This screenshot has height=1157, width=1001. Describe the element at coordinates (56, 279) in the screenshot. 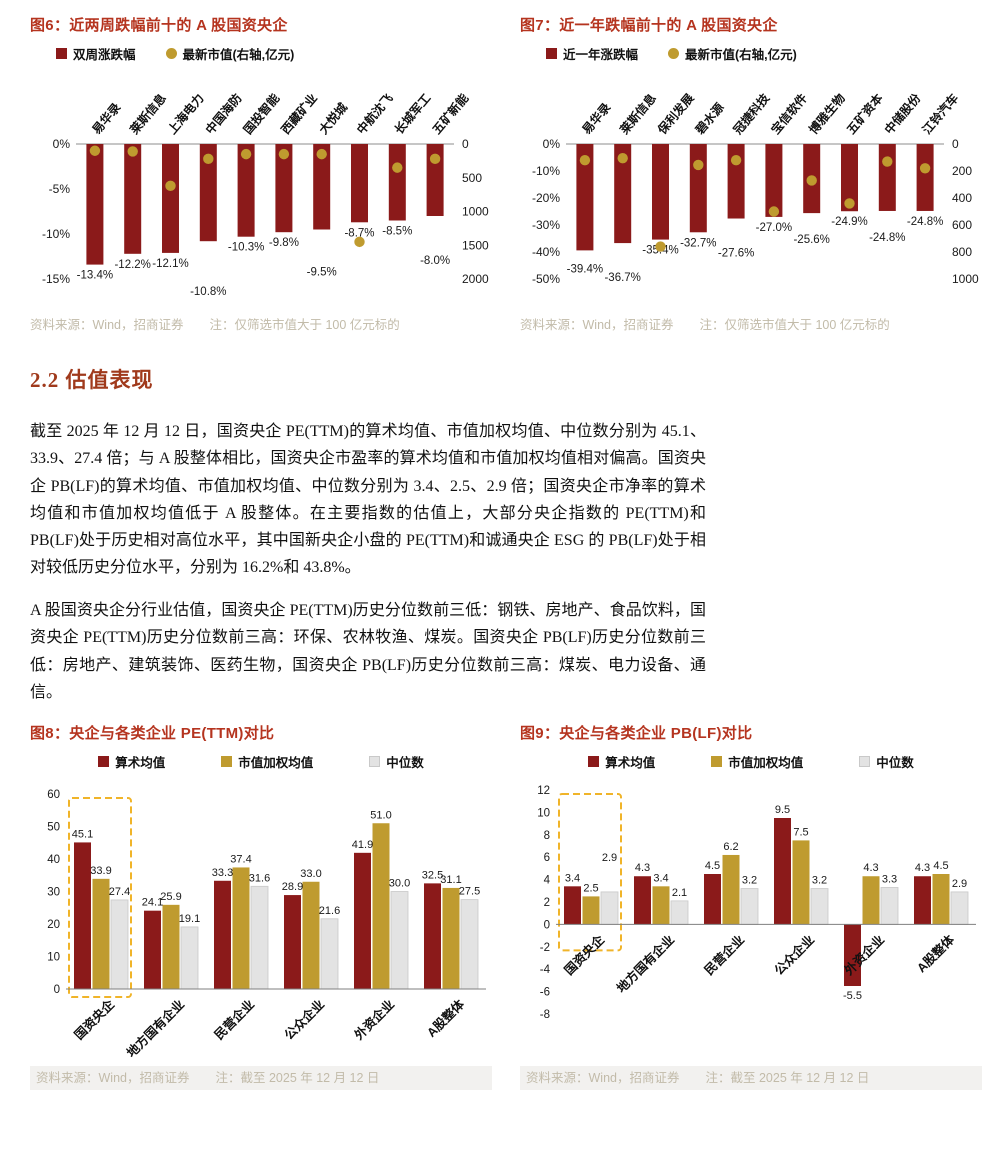

I see `svg-text: -15%` at that location.